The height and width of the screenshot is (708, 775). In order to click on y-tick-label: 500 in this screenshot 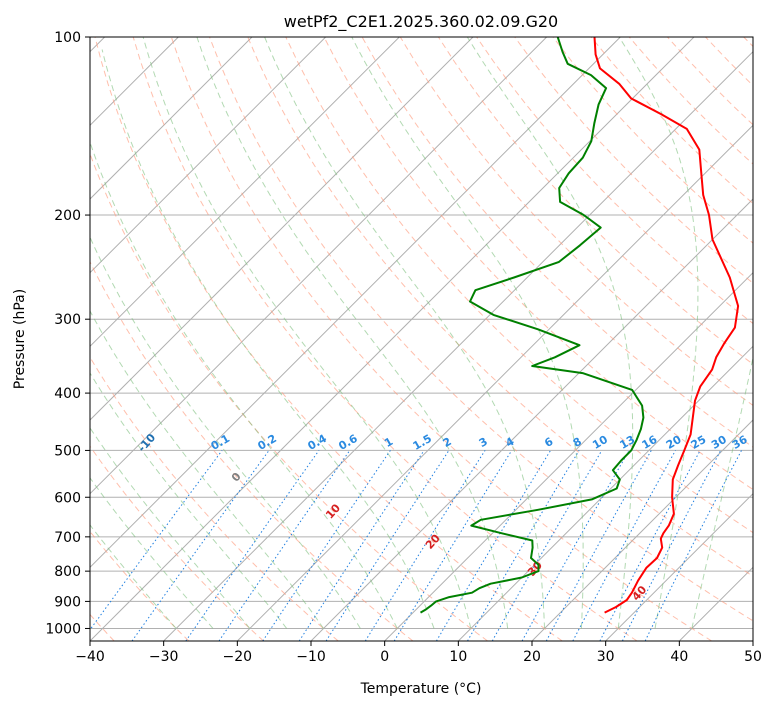, I will do `click(67, 451)`.